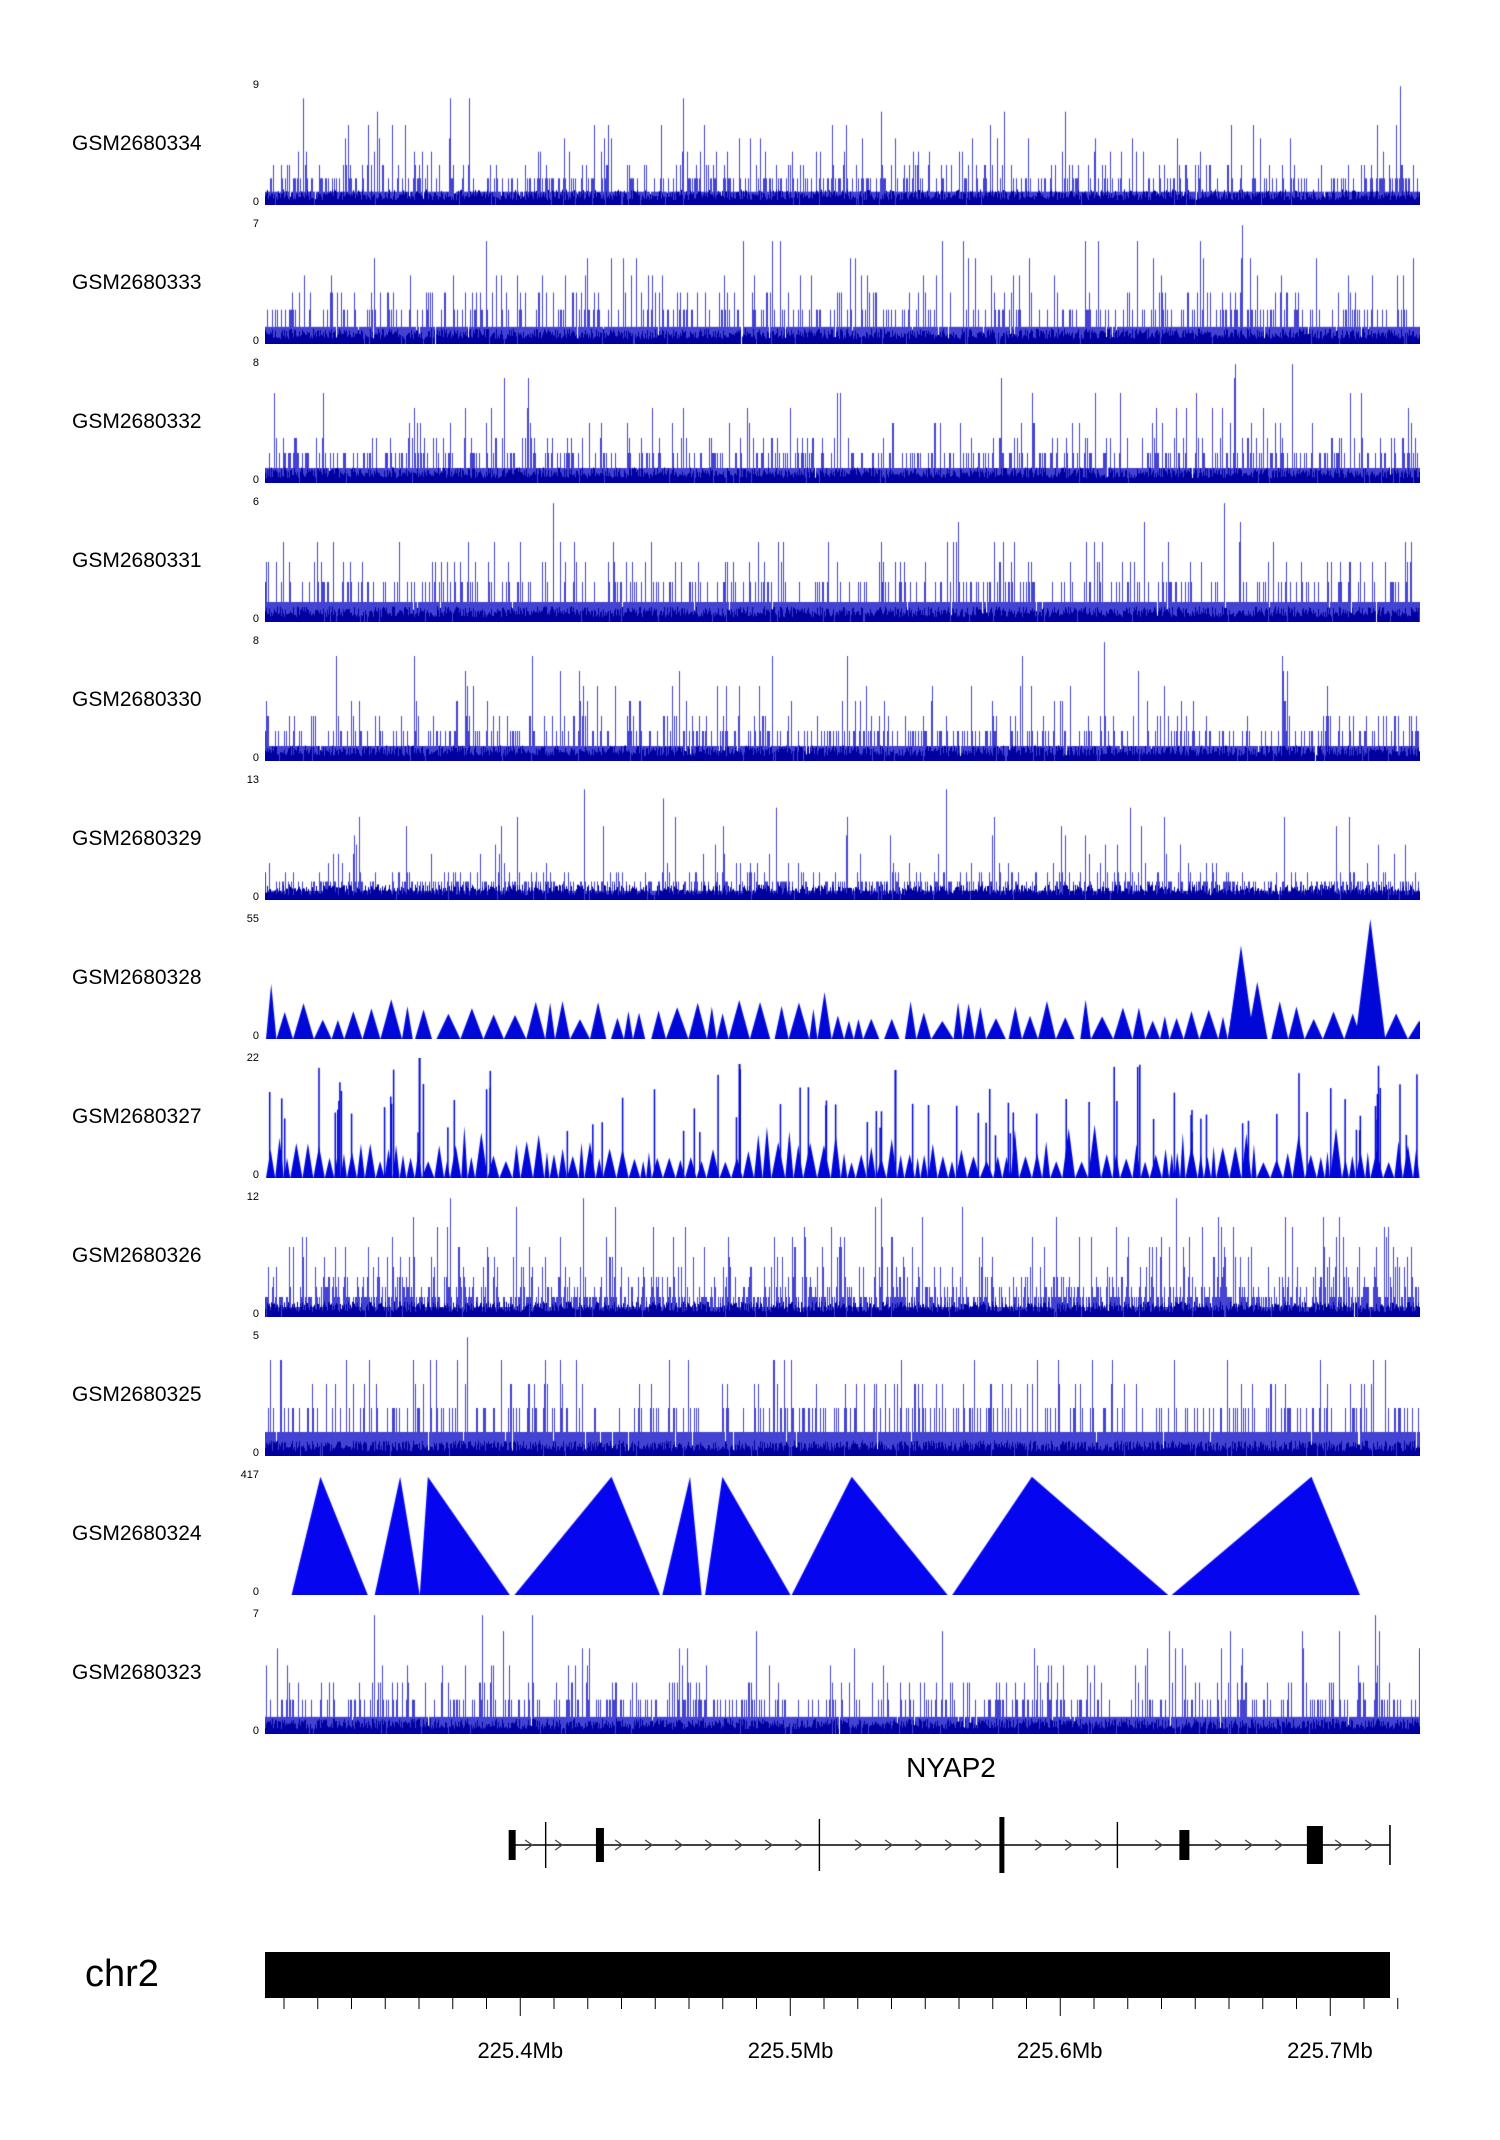  I want to click on coverage-plot-GSM2680332, so click(842, 423).